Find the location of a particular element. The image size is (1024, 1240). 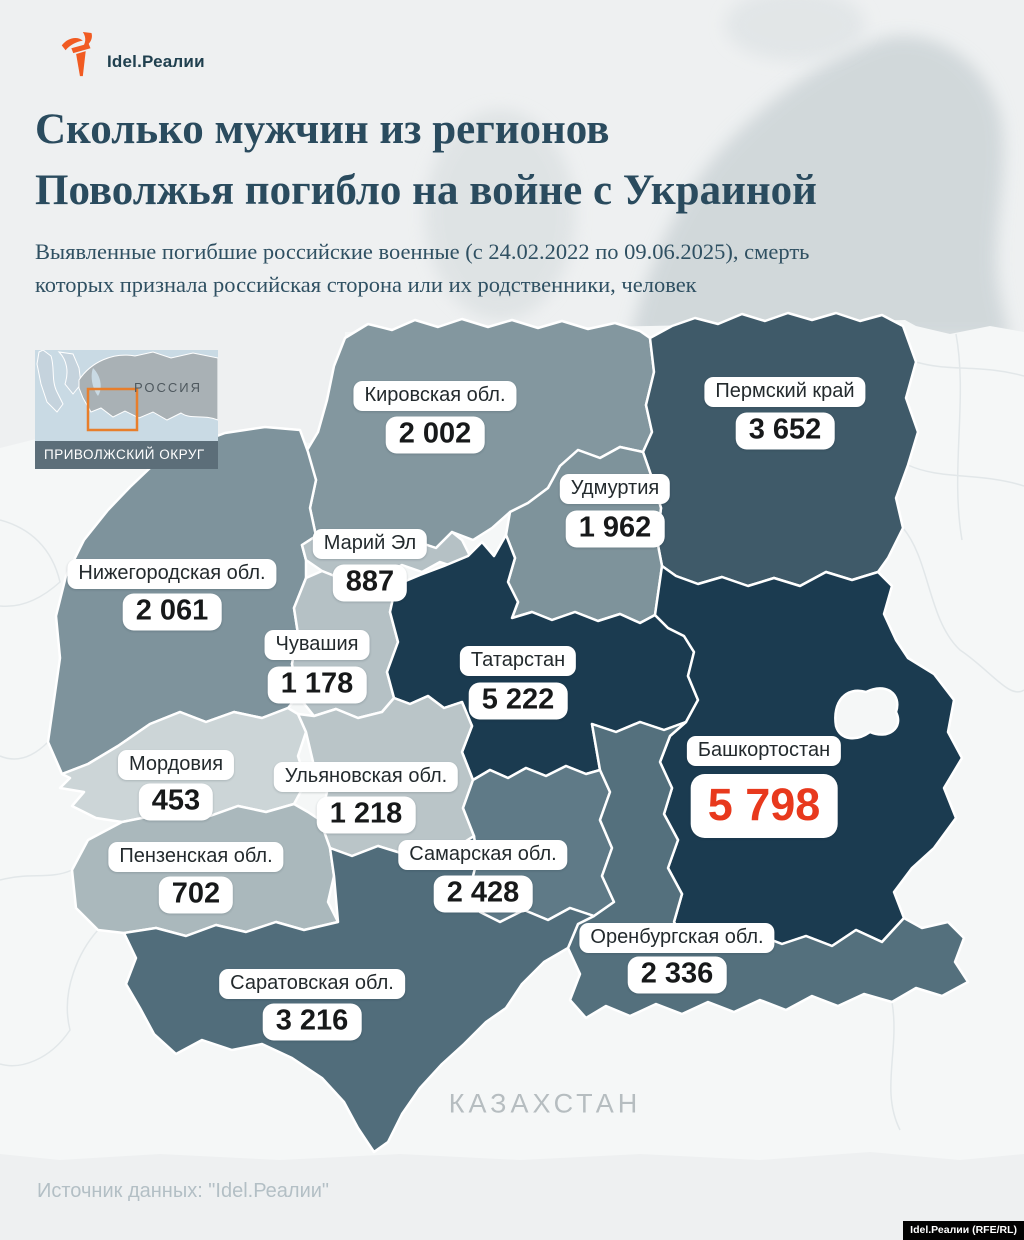

neighbor-enclave is located at coordinates (867, 713).